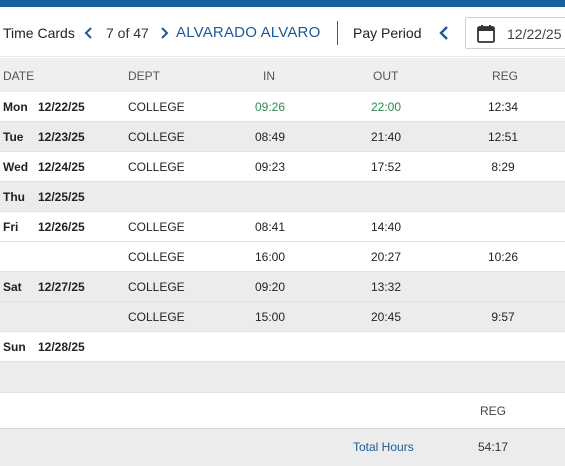  What do you see at coordinates (270, 107) in the screenshot?
I see `row-time-in: 09:26` at bounding box center [270, 107].